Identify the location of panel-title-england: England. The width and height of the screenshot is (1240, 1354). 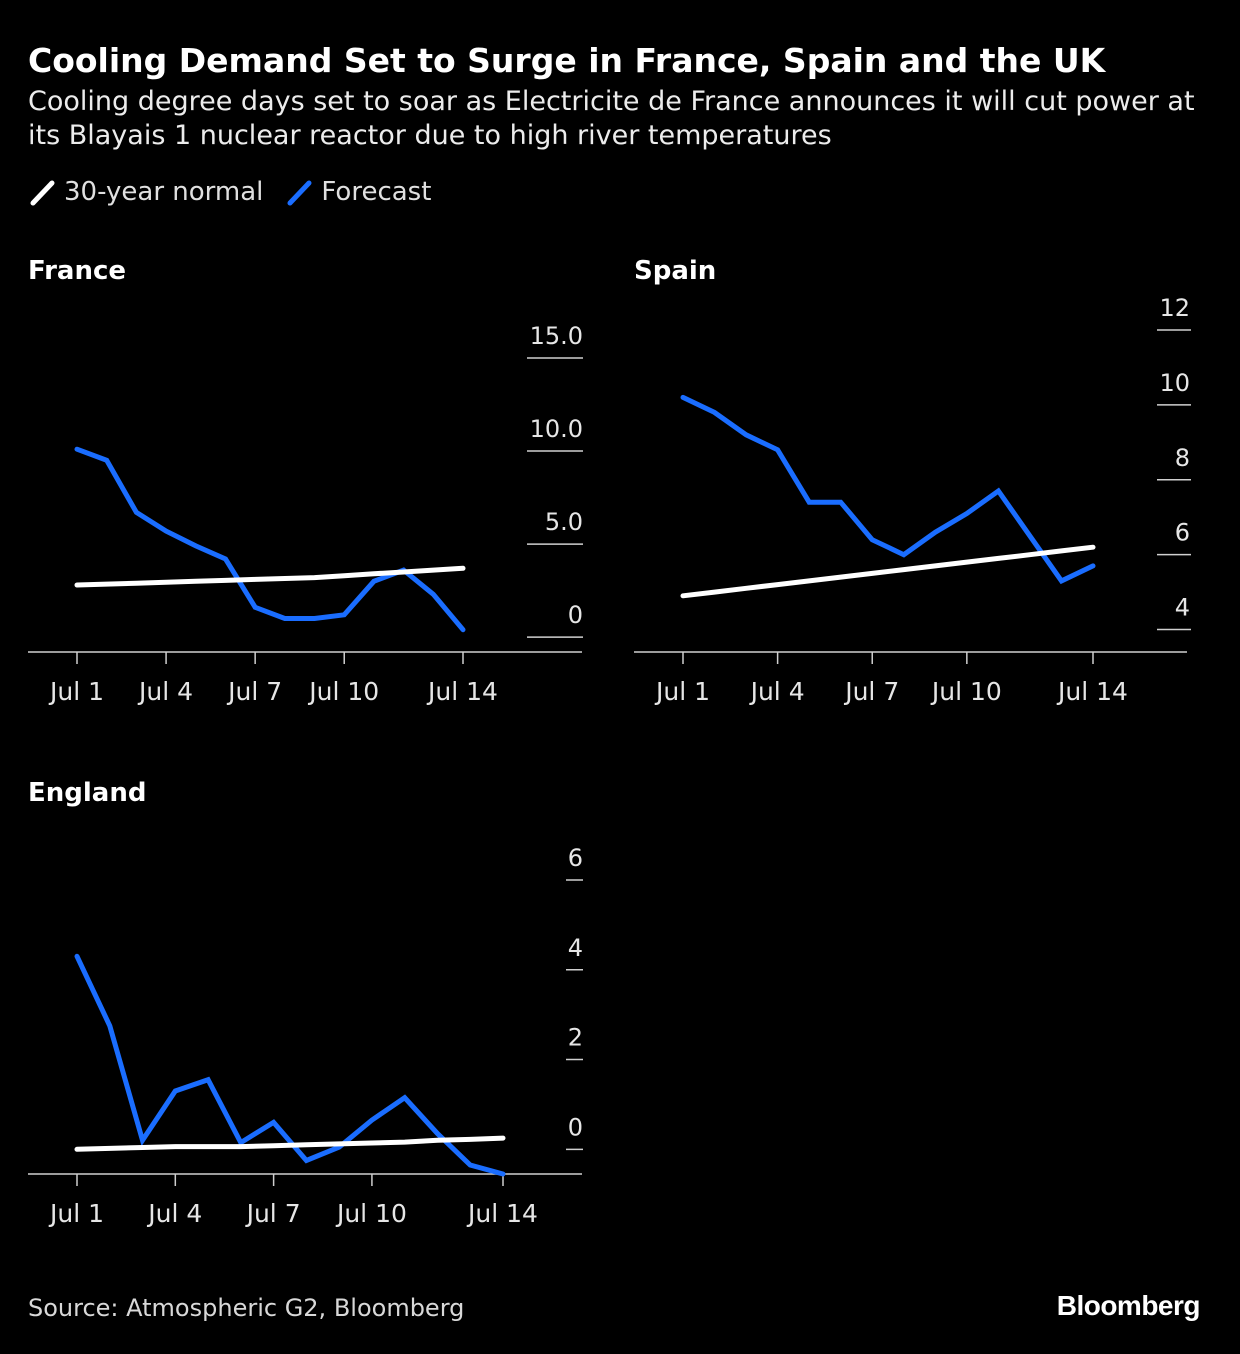
(87, 793).